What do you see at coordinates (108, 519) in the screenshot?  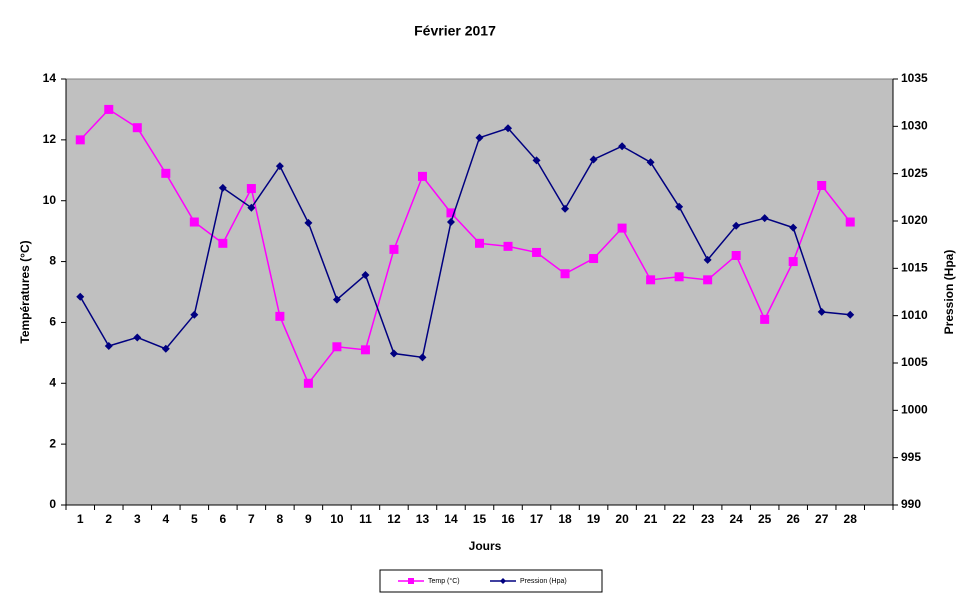 I see `x-tick-label: 2` at bounding box center [108, 519].